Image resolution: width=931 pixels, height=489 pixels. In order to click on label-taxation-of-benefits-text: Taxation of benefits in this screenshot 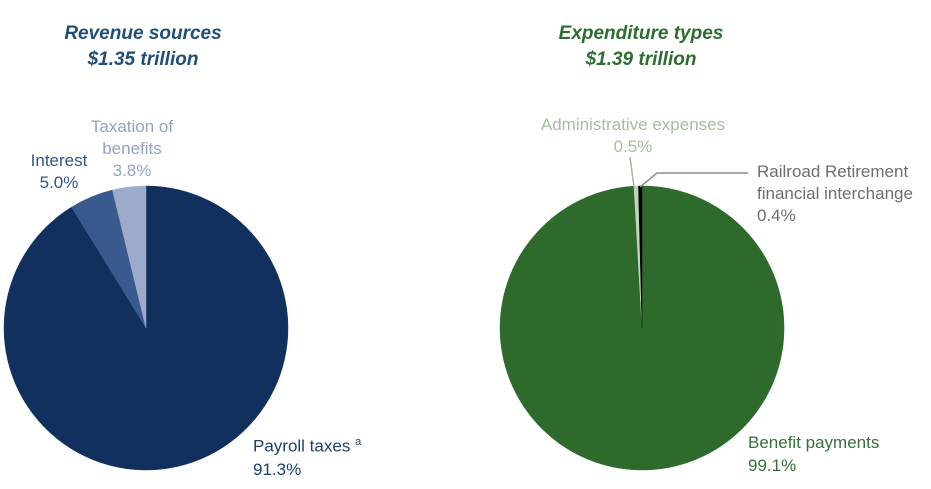, I will do `click(132, 137)`.